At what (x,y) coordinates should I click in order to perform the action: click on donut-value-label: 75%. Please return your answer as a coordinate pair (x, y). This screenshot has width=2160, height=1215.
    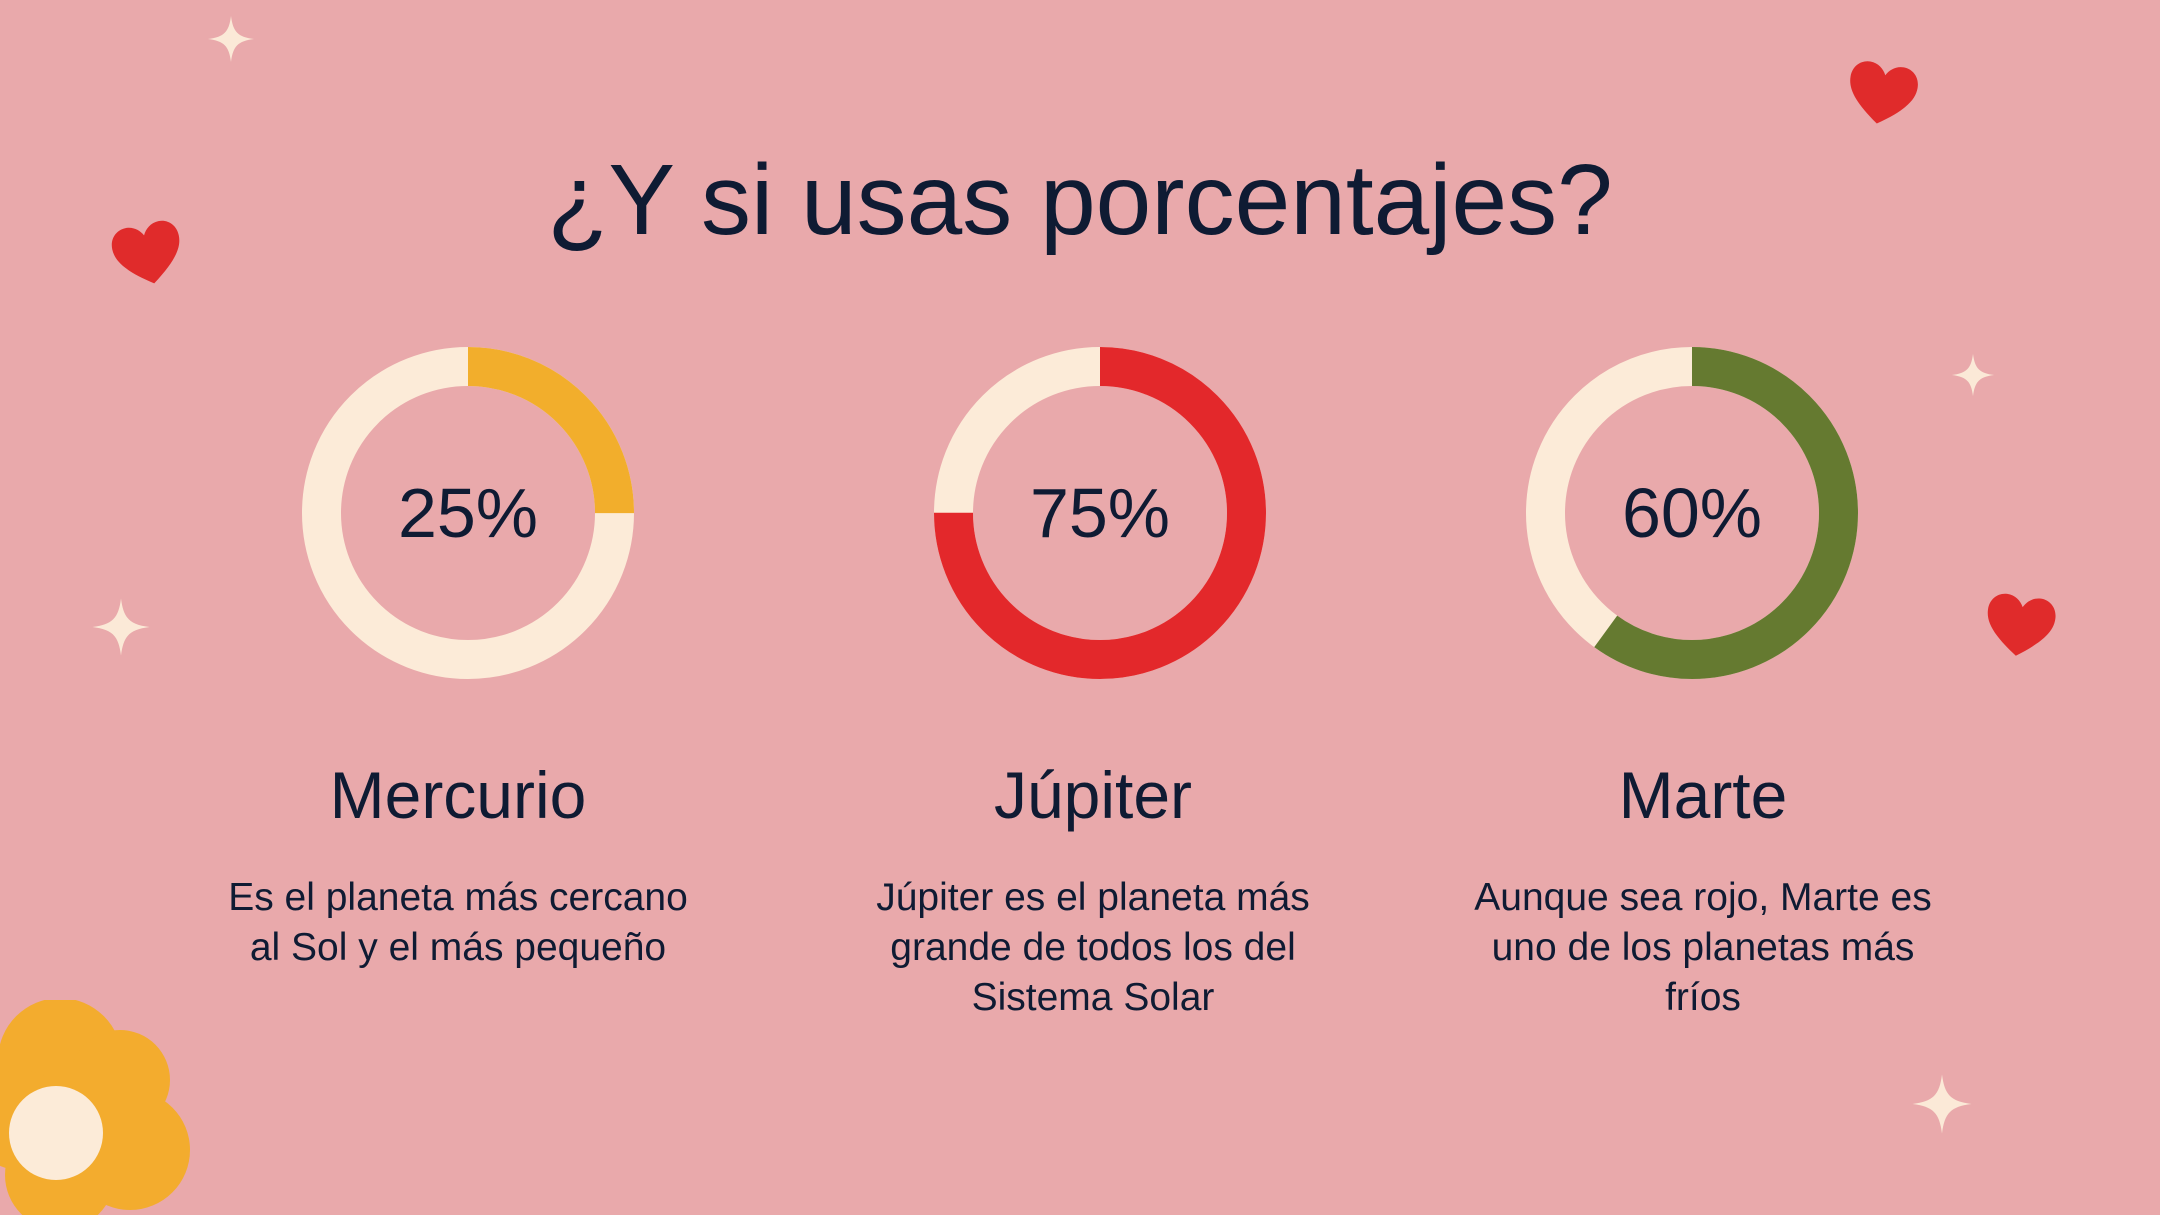
    Looking at the image, I should click on (1100, 513).